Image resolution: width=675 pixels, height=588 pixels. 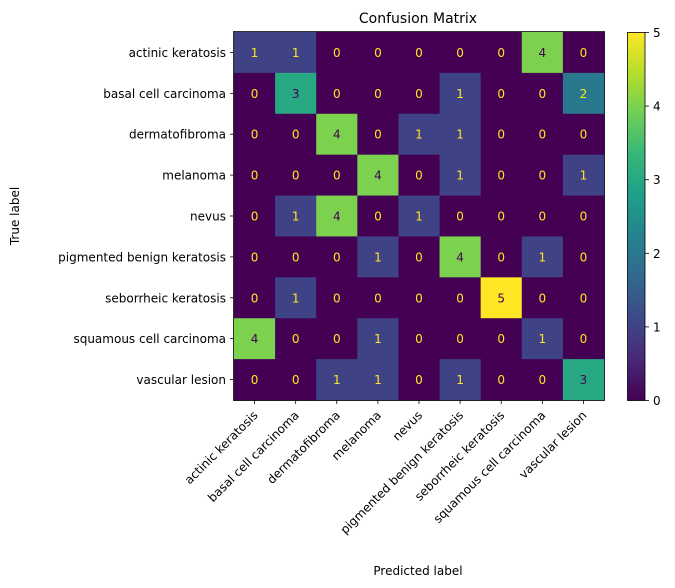 What do you see at coordinates (164, 94) in the screenshot?
I see `y-tick-label: basal cell carcinoma` at bounding box center [164, 94].